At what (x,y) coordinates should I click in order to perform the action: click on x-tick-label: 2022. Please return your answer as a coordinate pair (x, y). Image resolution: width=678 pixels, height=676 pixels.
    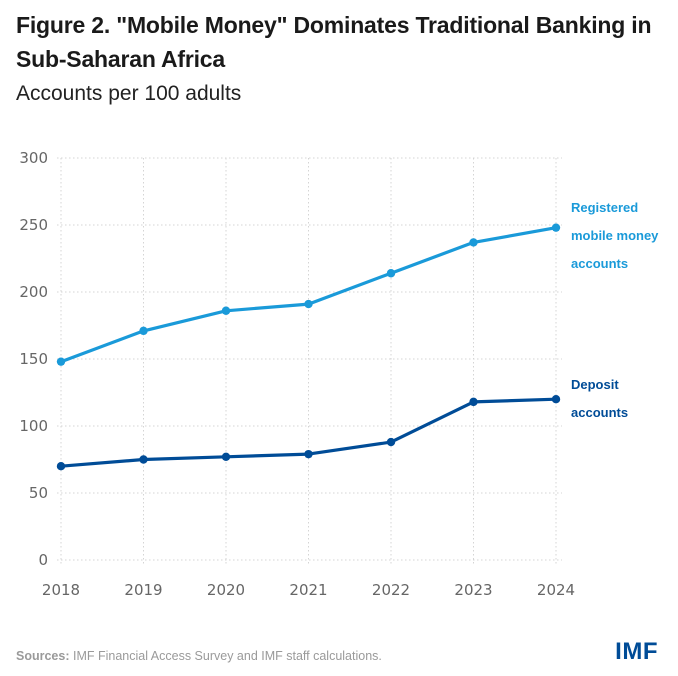
    Looking at the image, I should click on (391, 590).